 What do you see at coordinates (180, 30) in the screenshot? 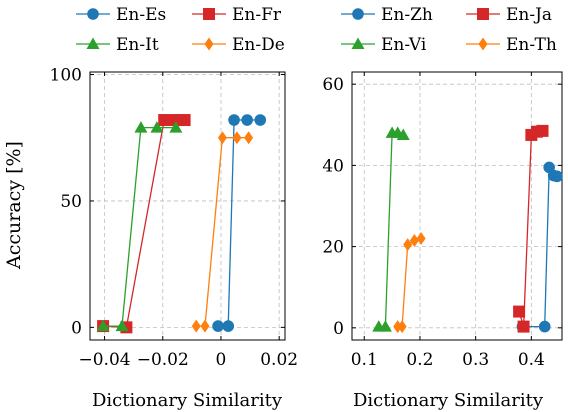
I see `legend-left: En-Es En-Fr En-It En-De` at bounding box center [180, 30].